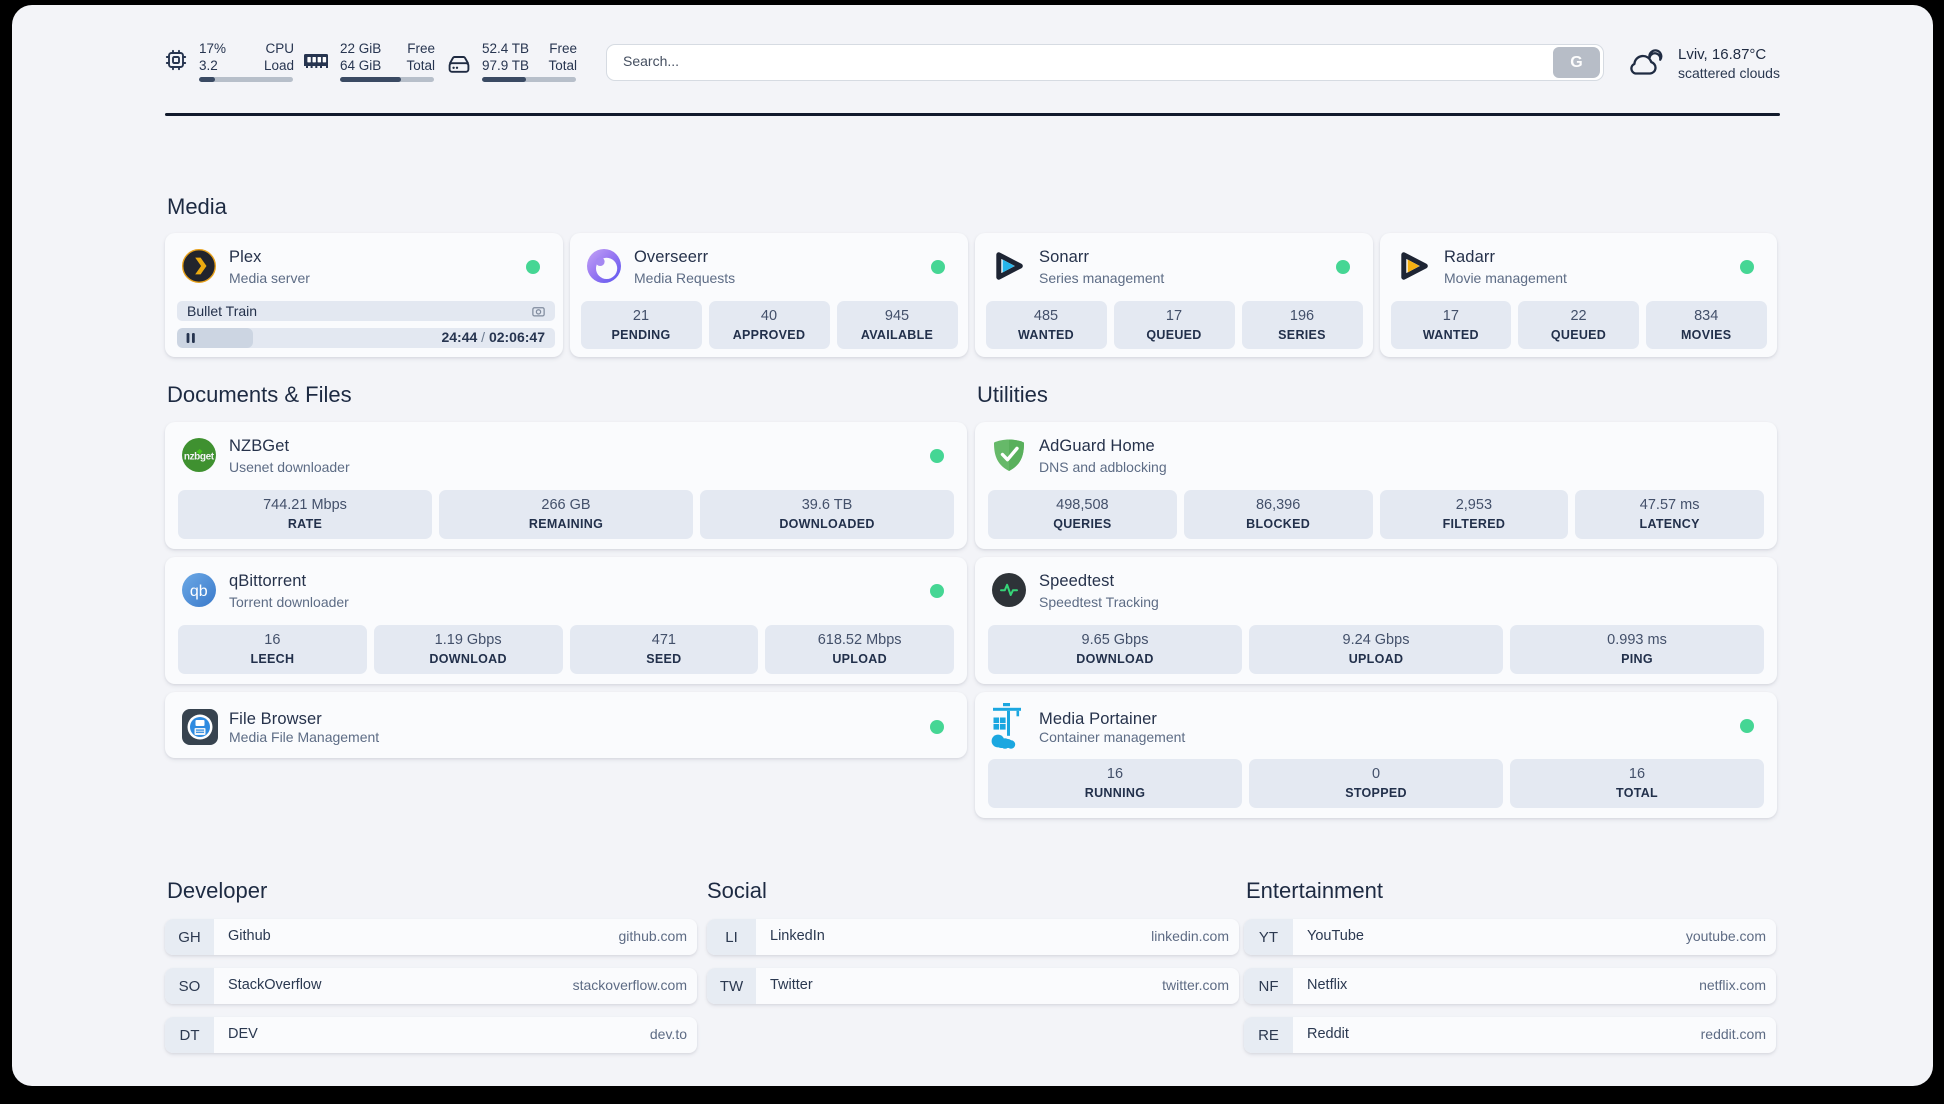 The image size is (1944, 1104). What do you see at coordinates (199, 591) in the screenshot?
I see `svg-text: qb` at bounding box center [199, 591].